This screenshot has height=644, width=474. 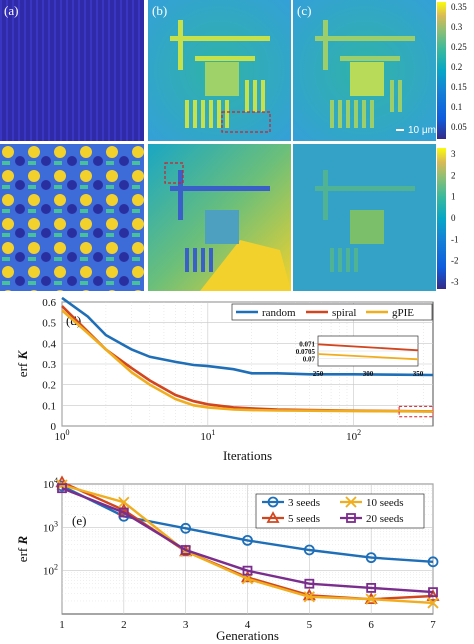 I want to click on legend-label-10-seeds: 10 seeds, so click(x=385, y=503).